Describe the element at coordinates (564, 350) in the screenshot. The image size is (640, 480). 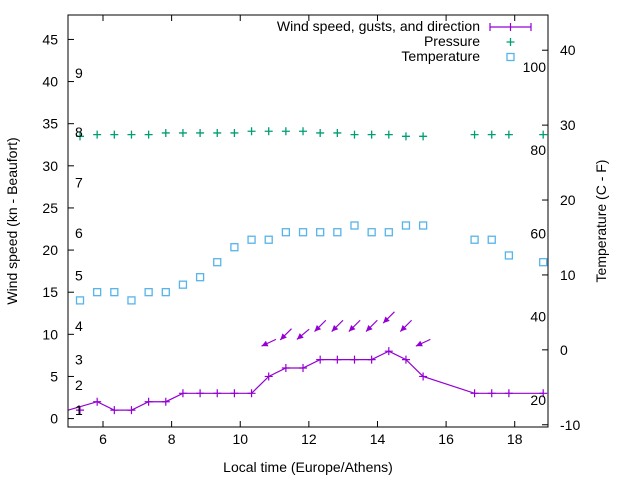
I see `y2-tick-label: 0` at that location.